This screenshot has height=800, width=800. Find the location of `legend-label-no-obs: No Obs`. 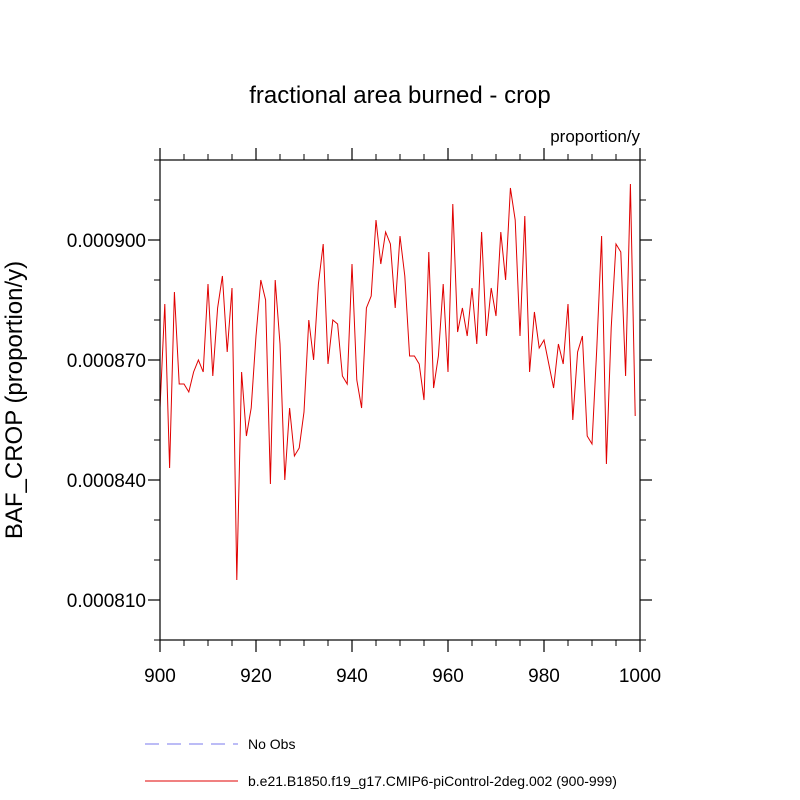

legend-label-no-obs: No Obs is located at coordinates (271, 744).